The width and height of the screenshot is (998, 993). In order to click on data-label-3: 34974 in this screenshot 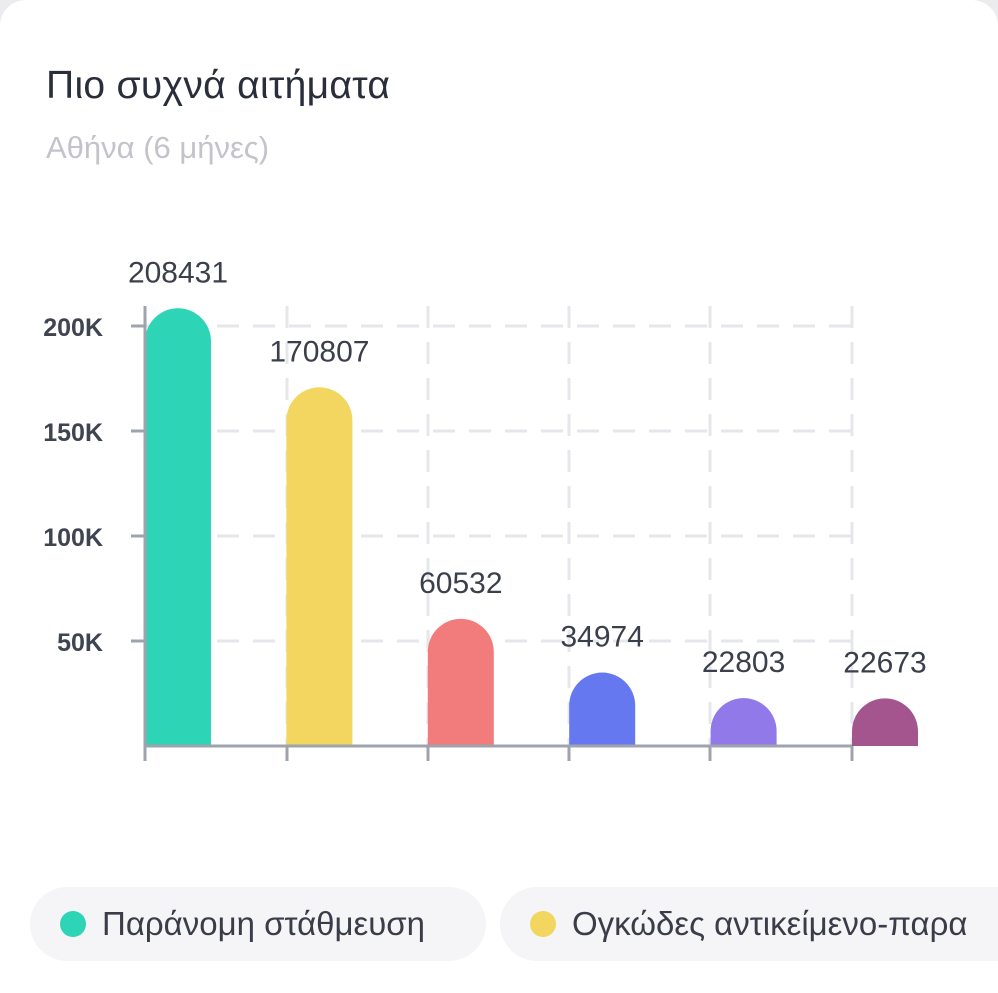, I will do `click(601, 637)`.